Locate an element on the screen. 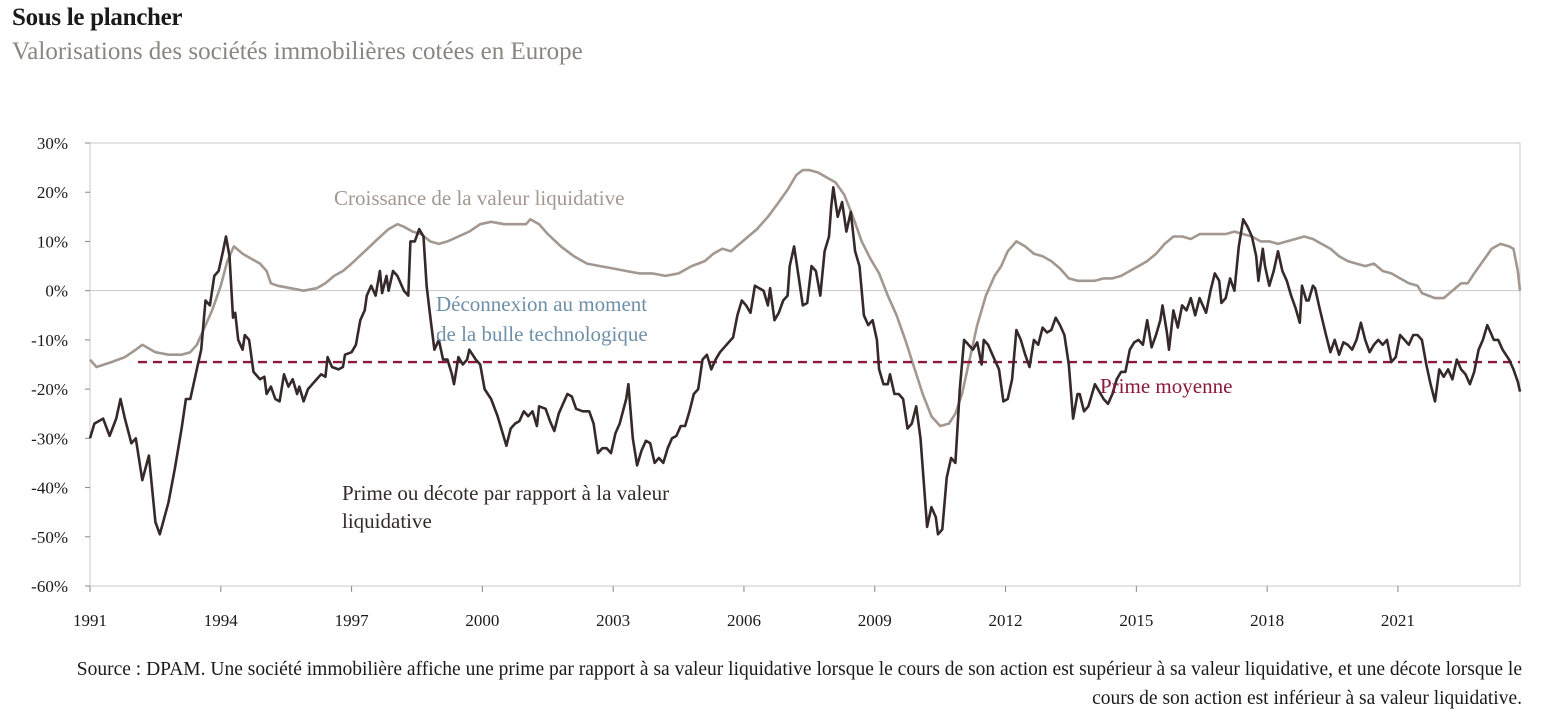 This screenshot has height=728, width=1544. average-premium-label: Prime moyenne is located at coordinates (1166, 386).